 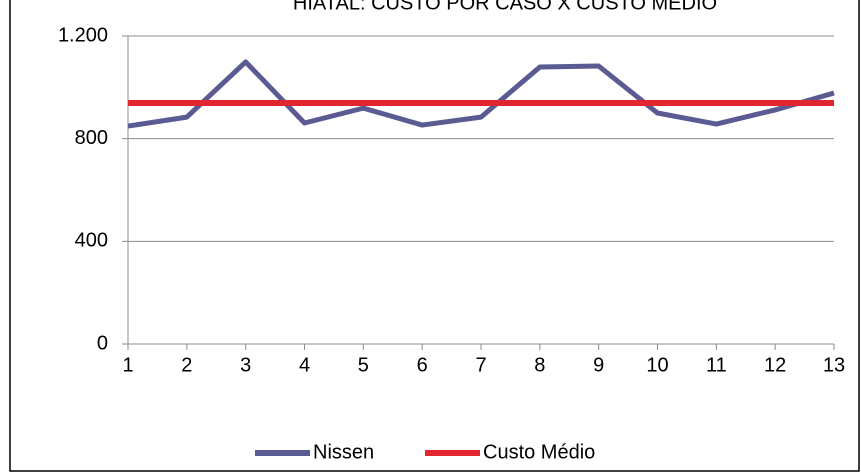 I want to click on y-tick-label: 800, so click(x=91, y=138).